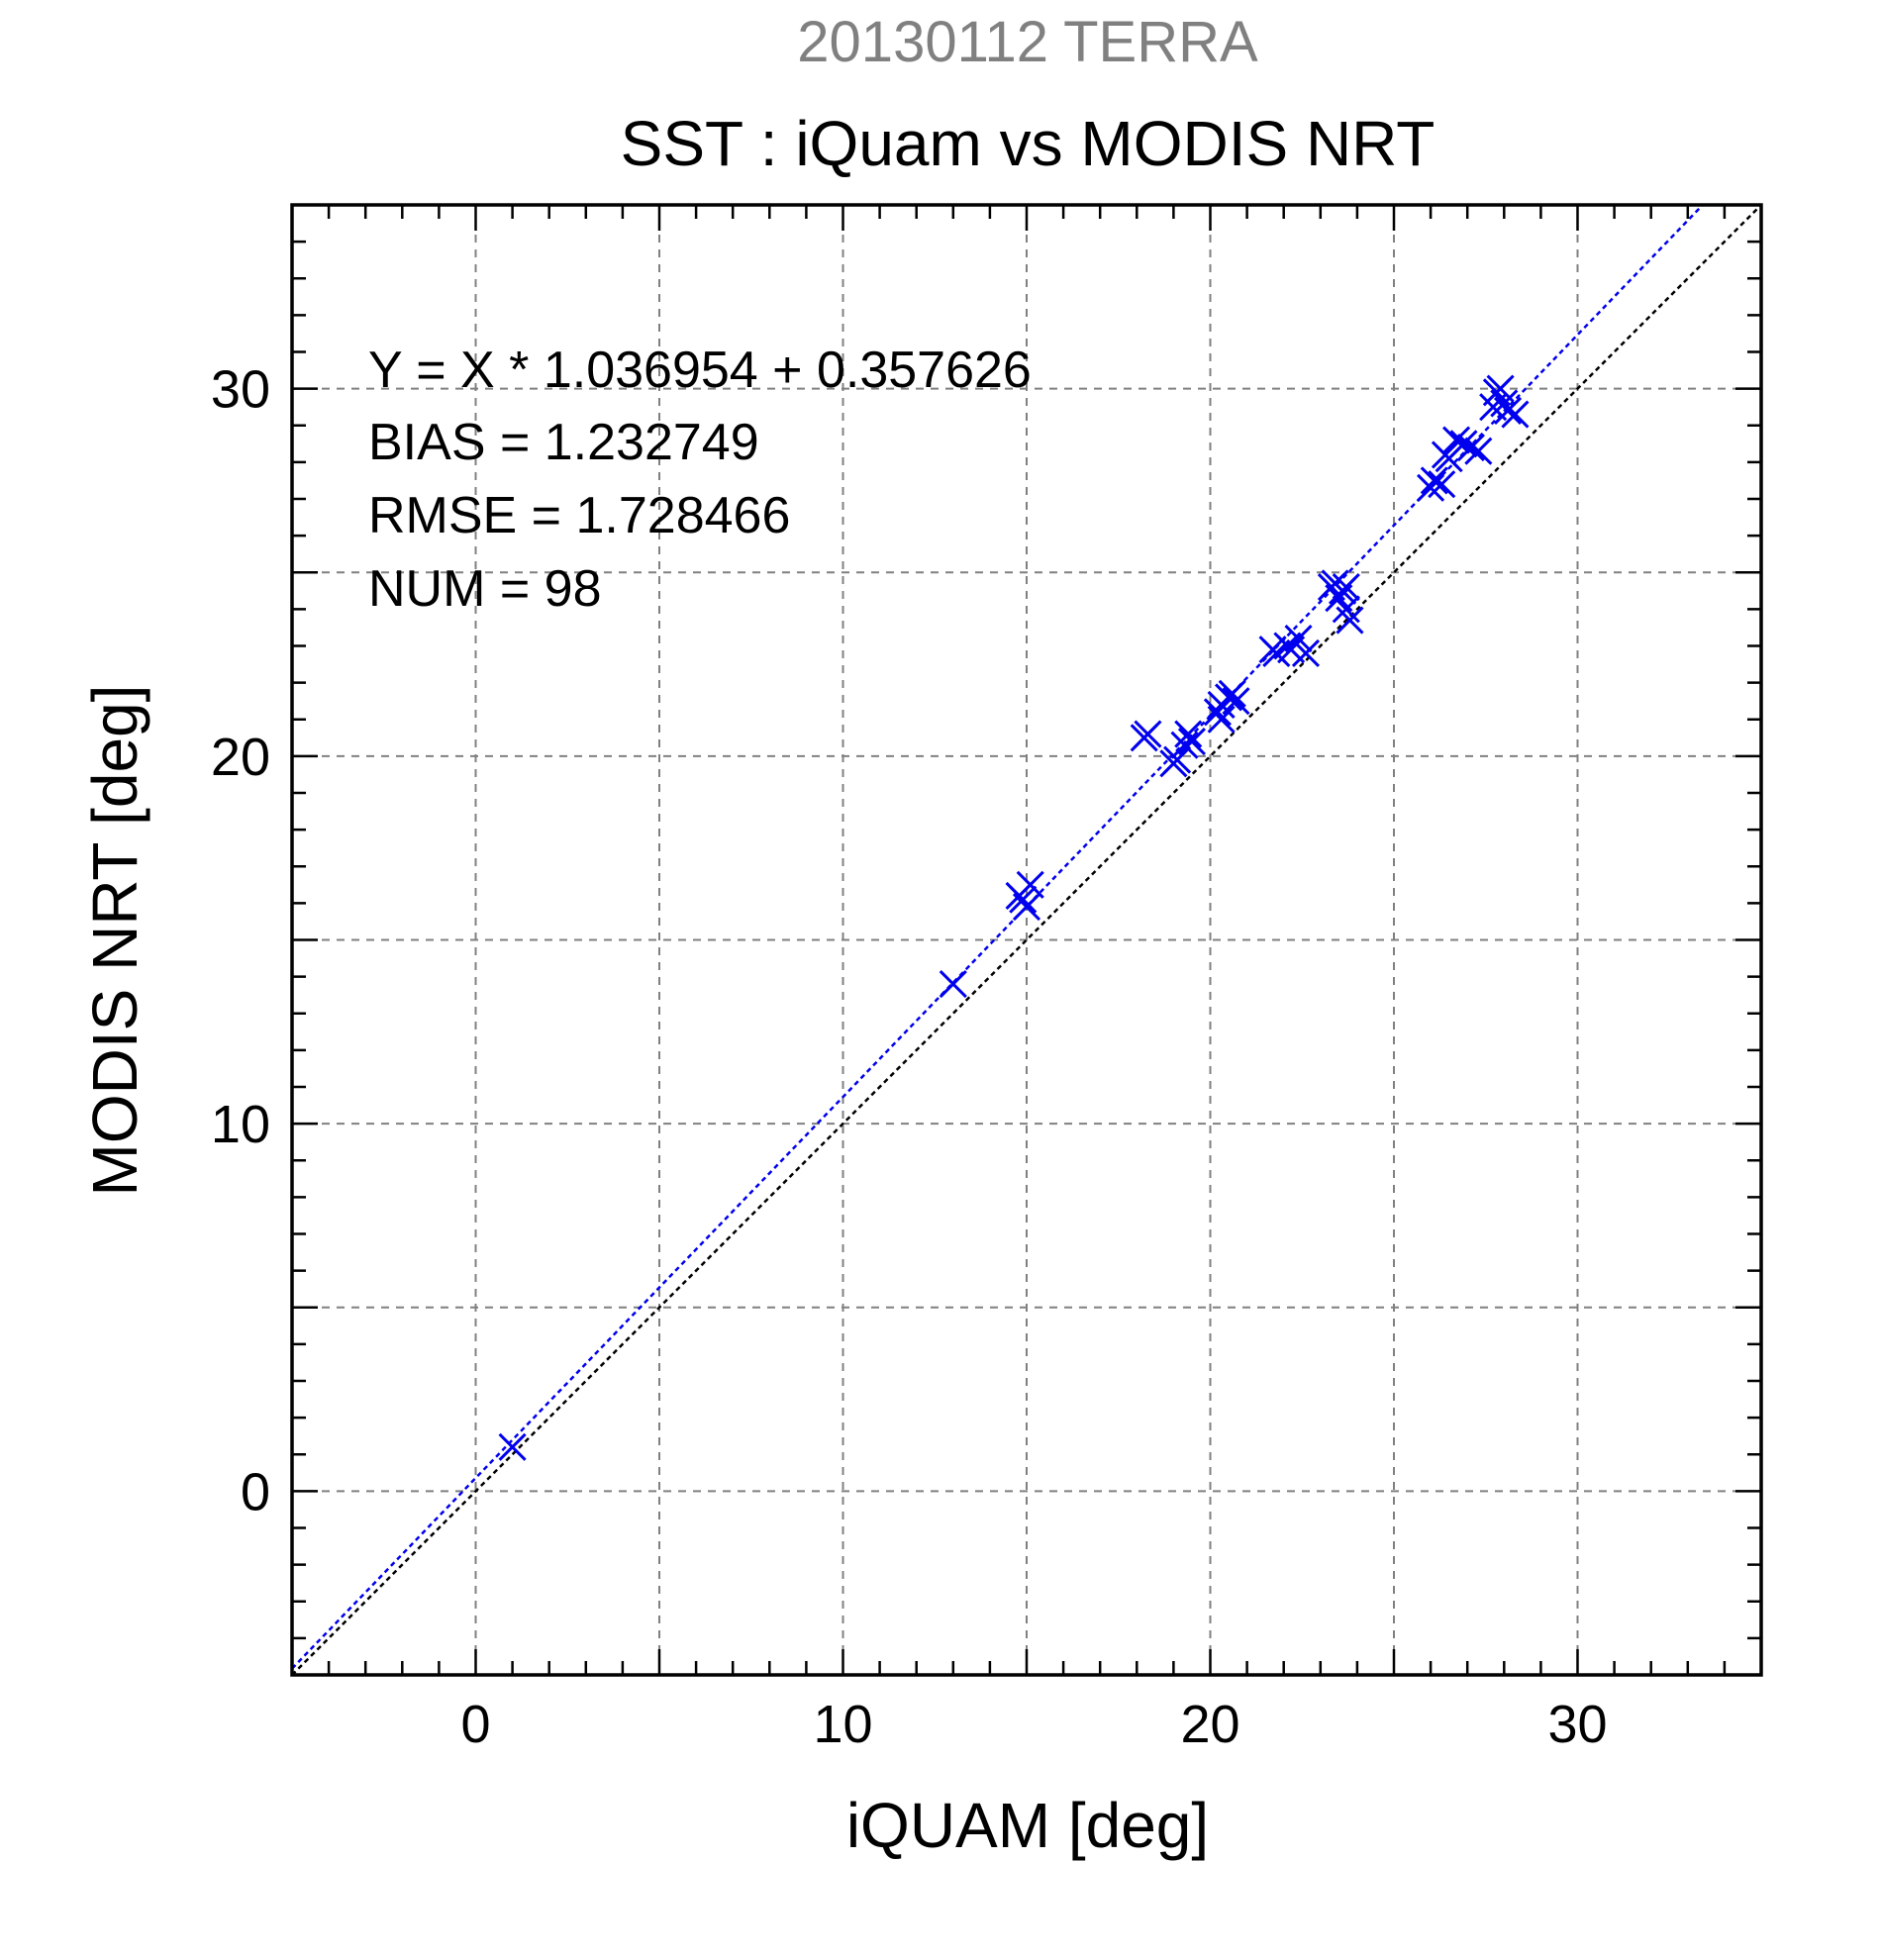  I want to click on chart-subtitle: SST : iQuam vs MODIS NRT, so click(1028, 143).